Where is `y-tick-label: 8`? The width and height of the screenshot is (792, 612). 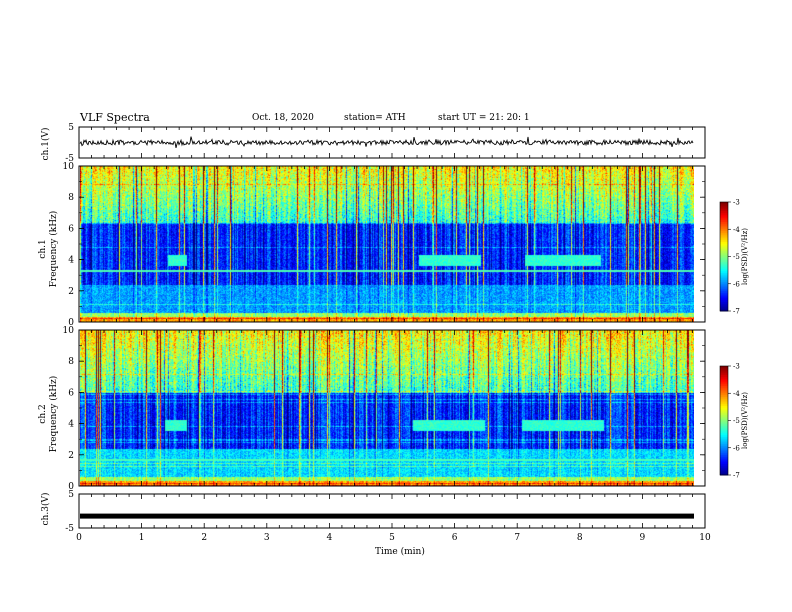 y-tick-label: 8 is located at coordinates (71, 362).